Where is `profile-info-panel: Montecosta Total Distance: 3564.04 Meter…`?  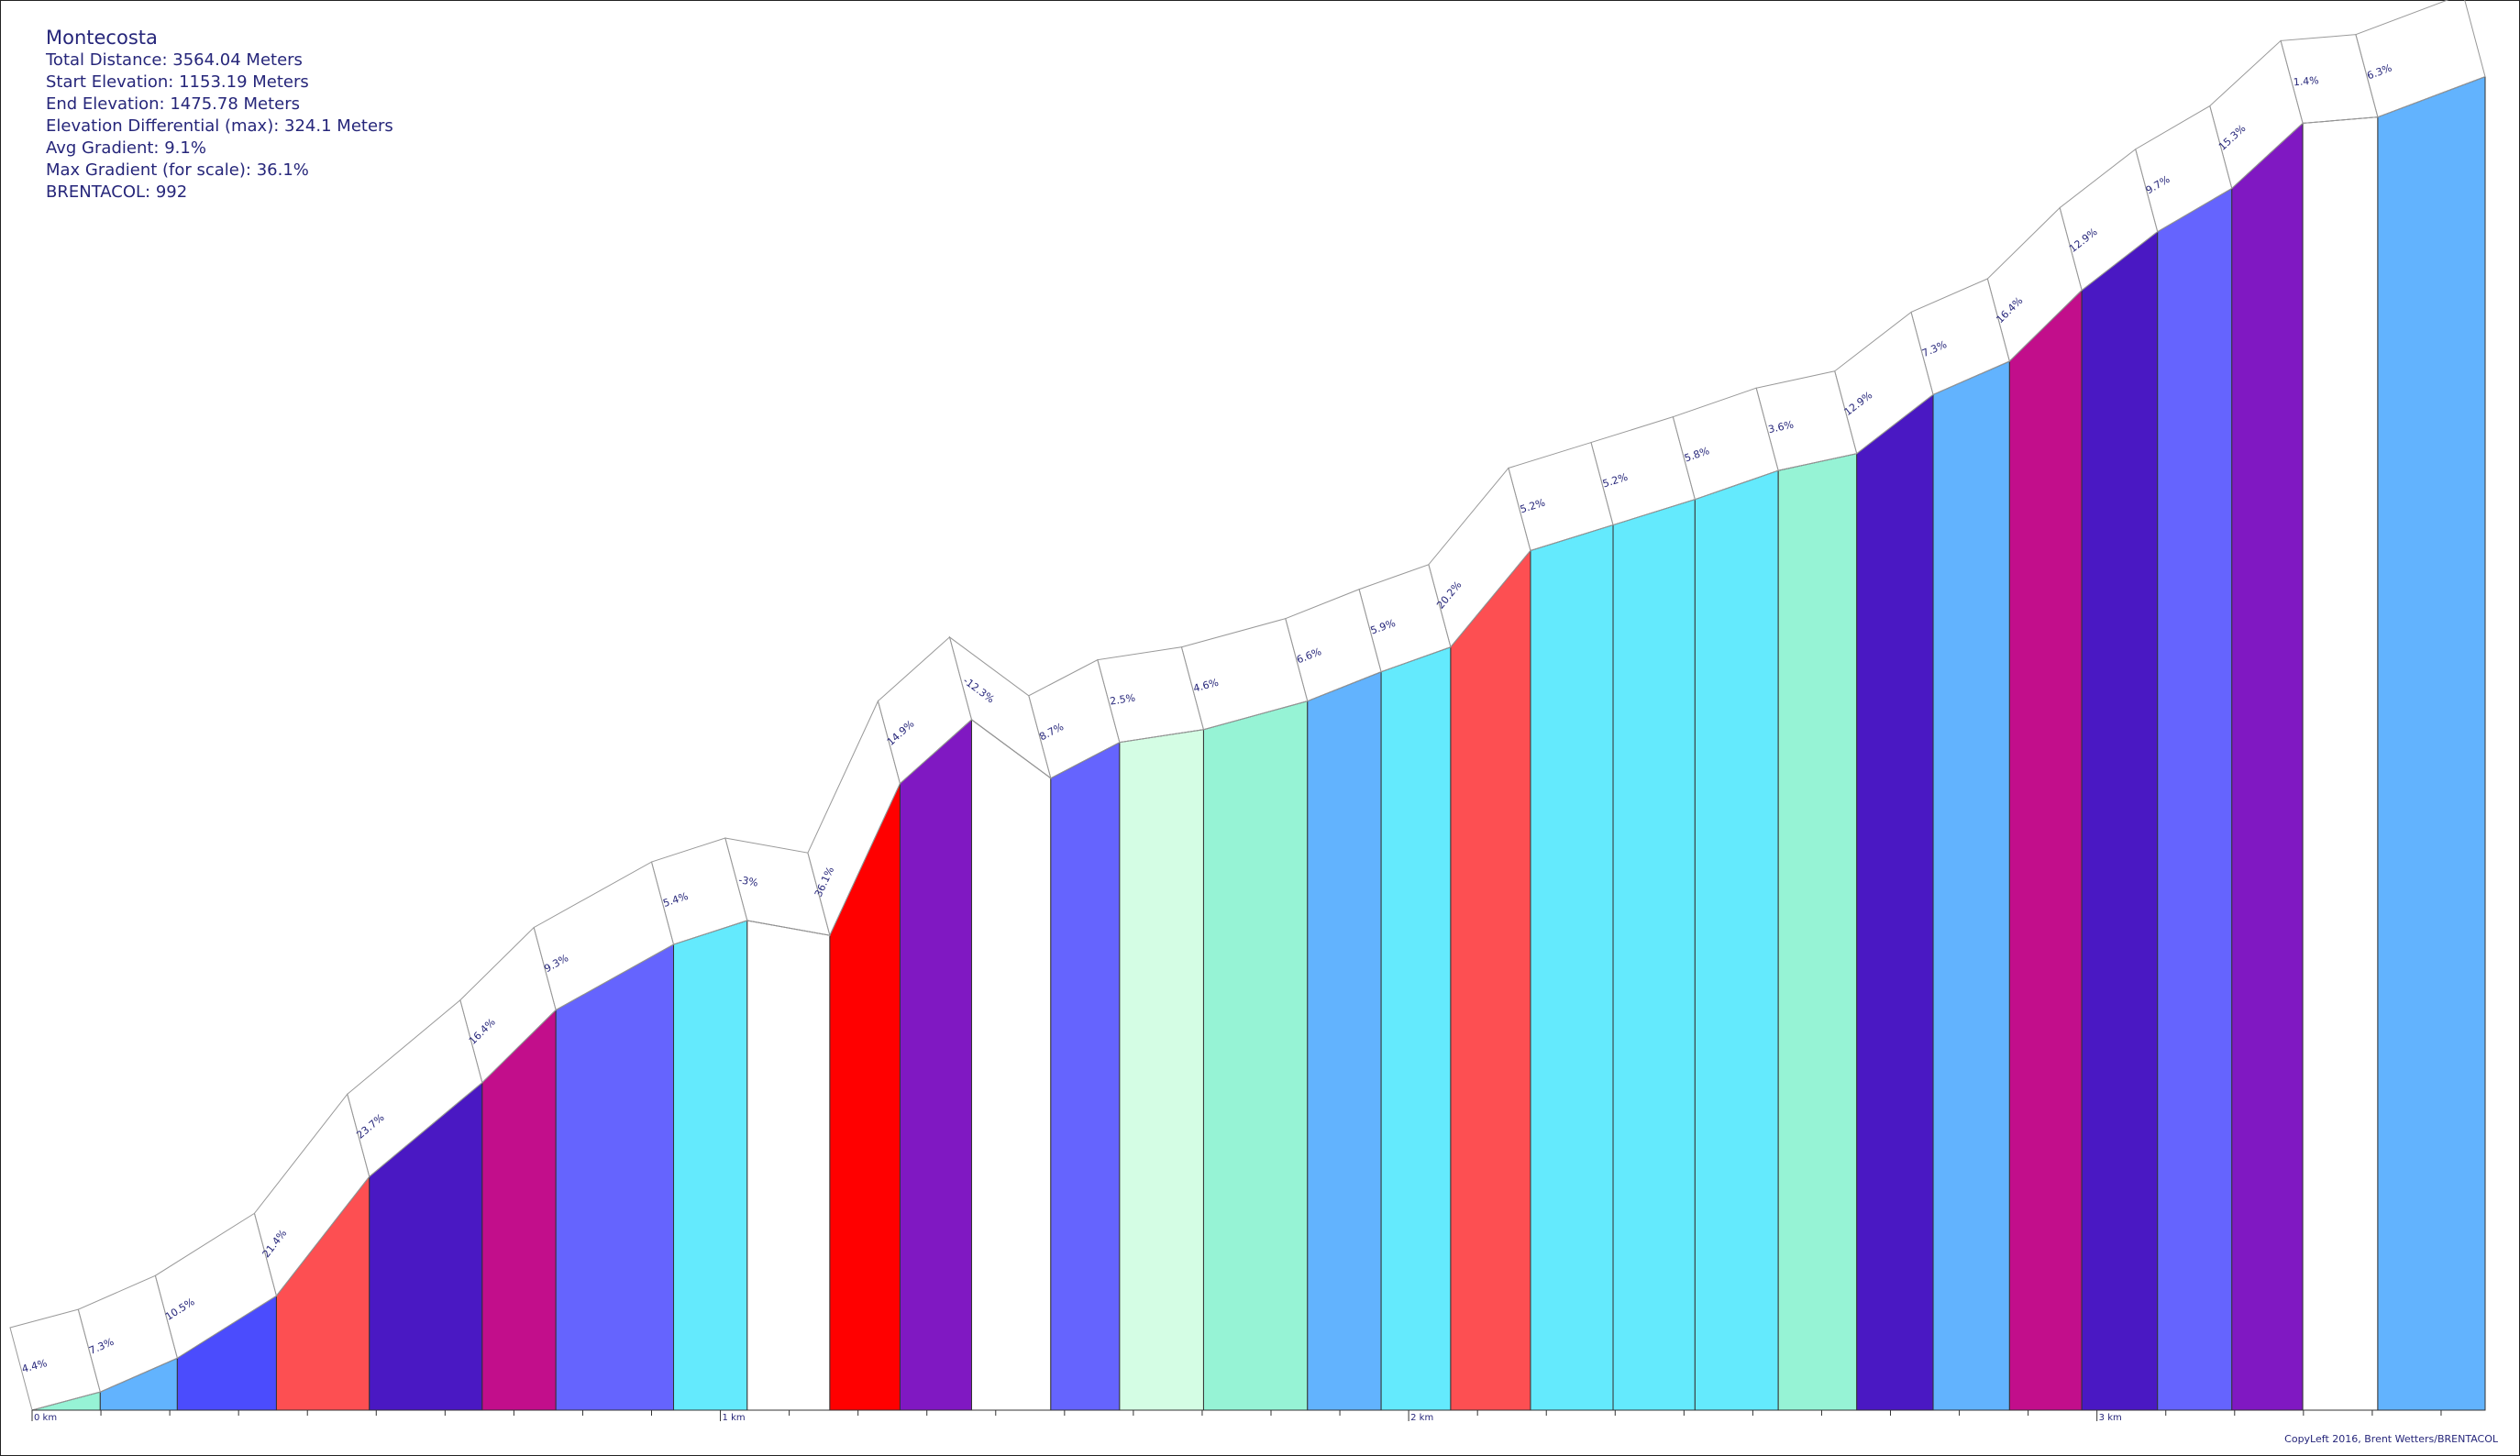 profile-info-panel: Montecosta Total Distance: 3564.04 Meter… is located at coordinates (219, 115).